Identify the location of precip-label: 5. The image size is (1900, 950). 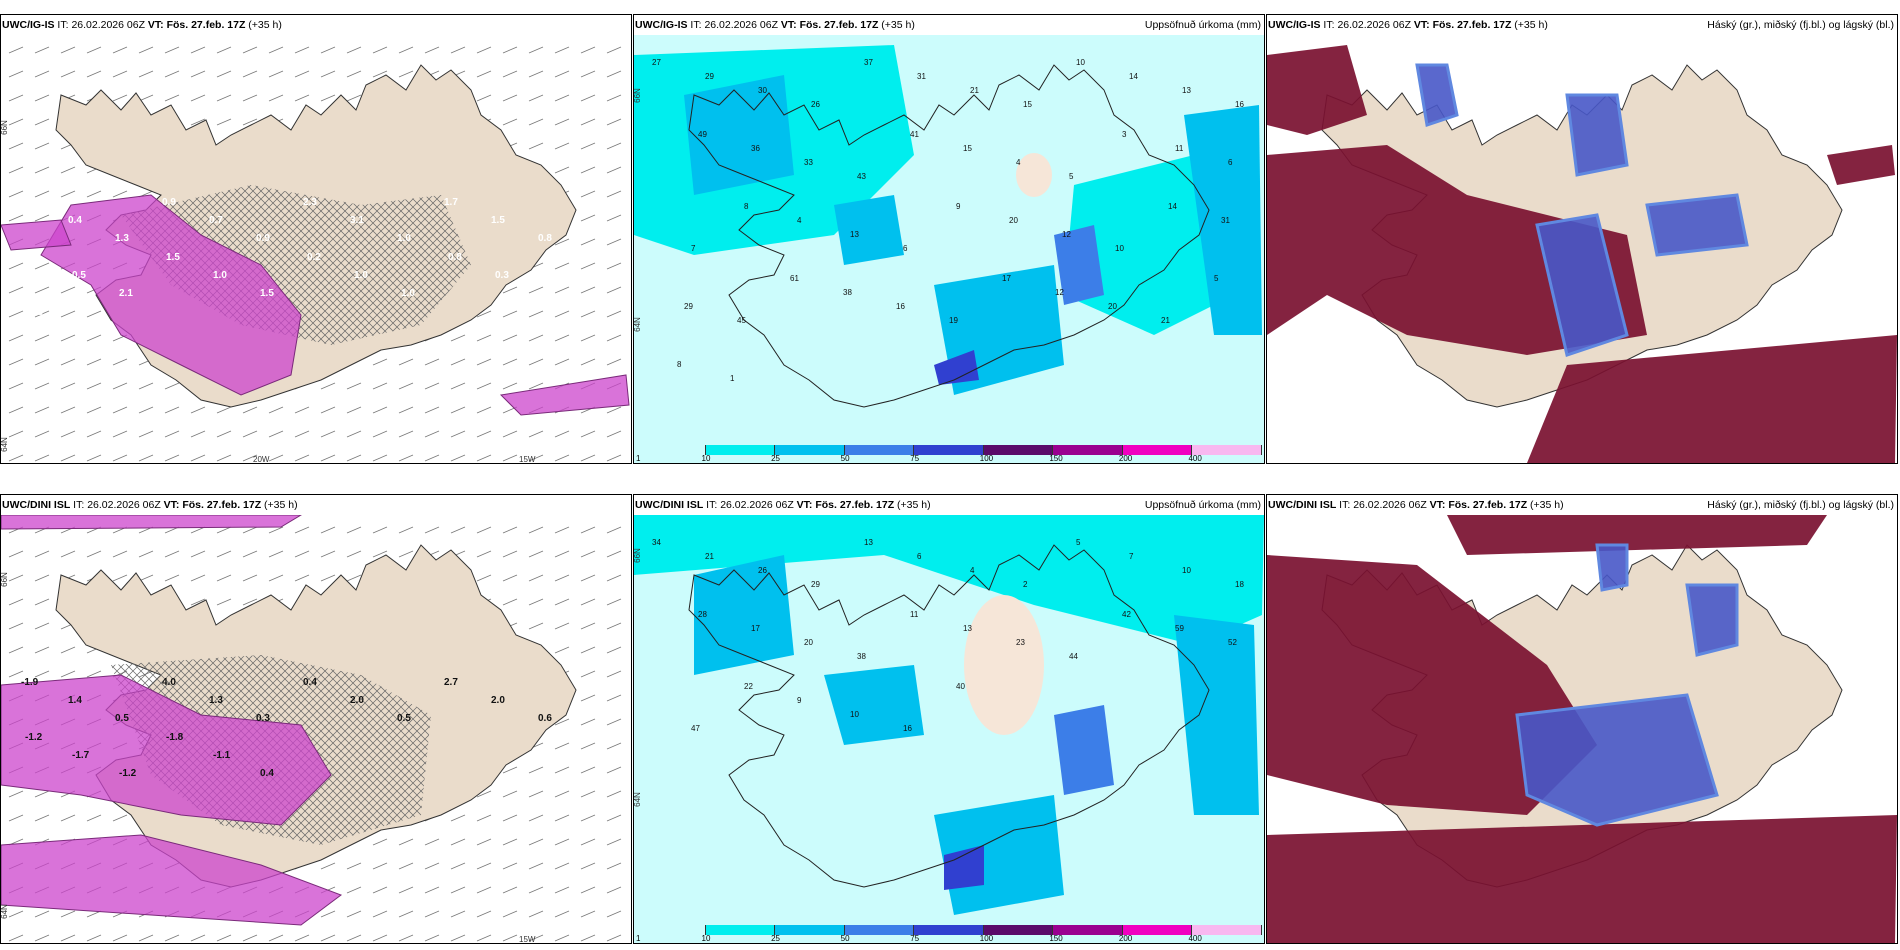
(1078, 542).